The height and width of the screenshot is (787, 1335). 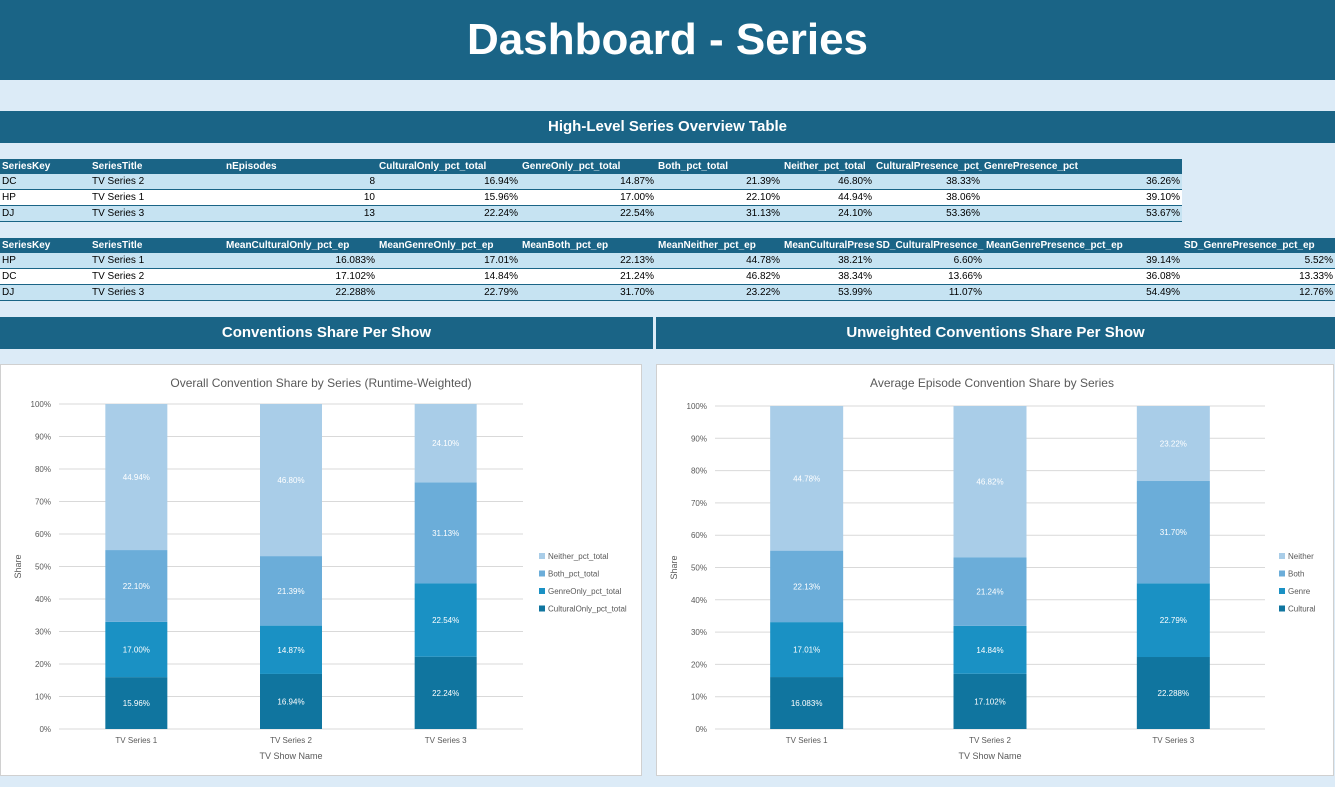 What do you see at coordinates (1030, 197) in the screenshot?
I see `table-cell` at bounding box center [1030, 197].